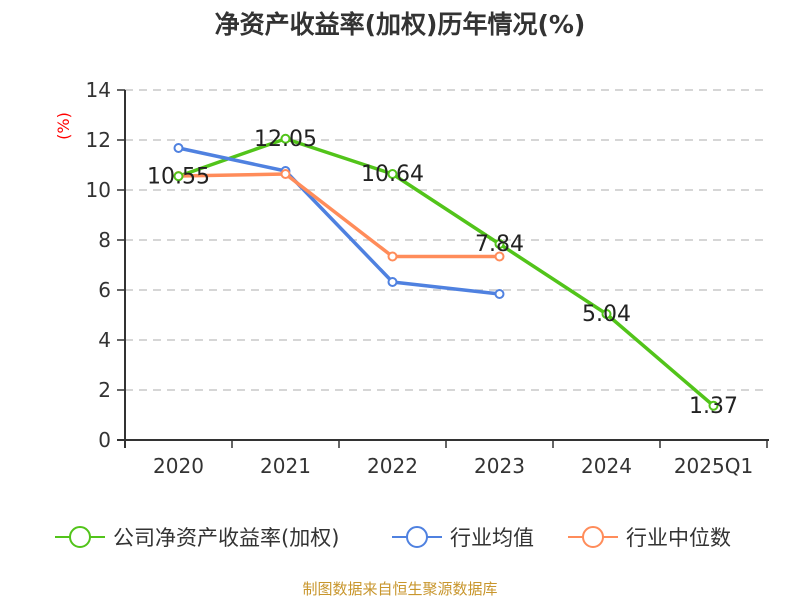  Describe the element at coordinates (104, 440) in the screenshot. I see `y-tick-label: 0` at that location.